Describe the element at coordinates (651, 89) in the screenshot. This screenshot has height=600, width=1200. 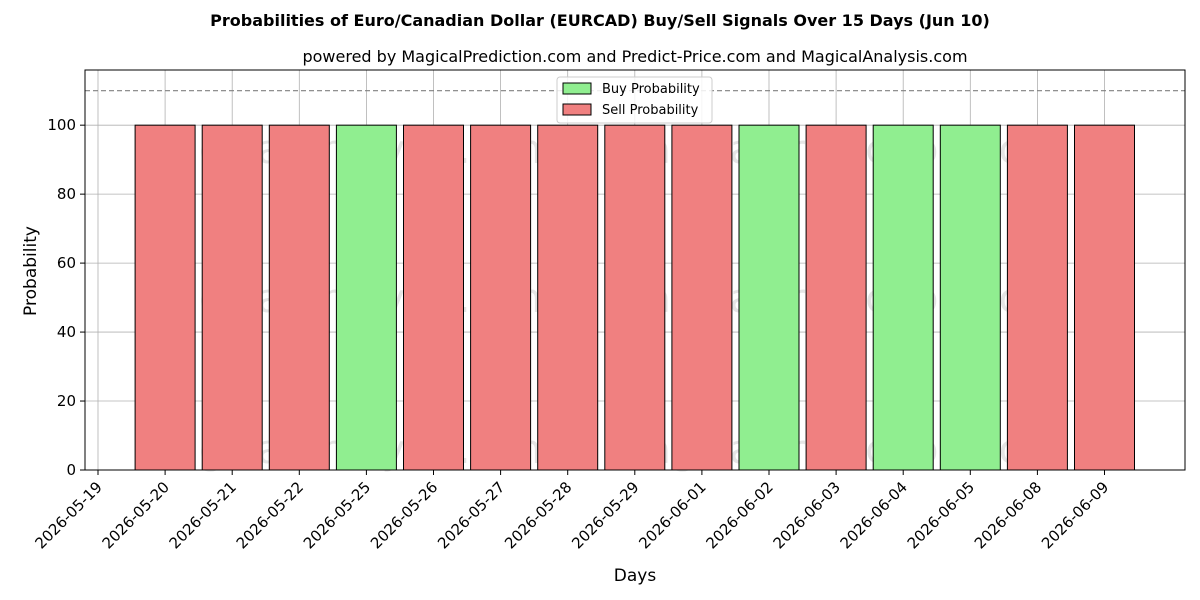
I see `legend-label-buy: Buy Probability` at that location.